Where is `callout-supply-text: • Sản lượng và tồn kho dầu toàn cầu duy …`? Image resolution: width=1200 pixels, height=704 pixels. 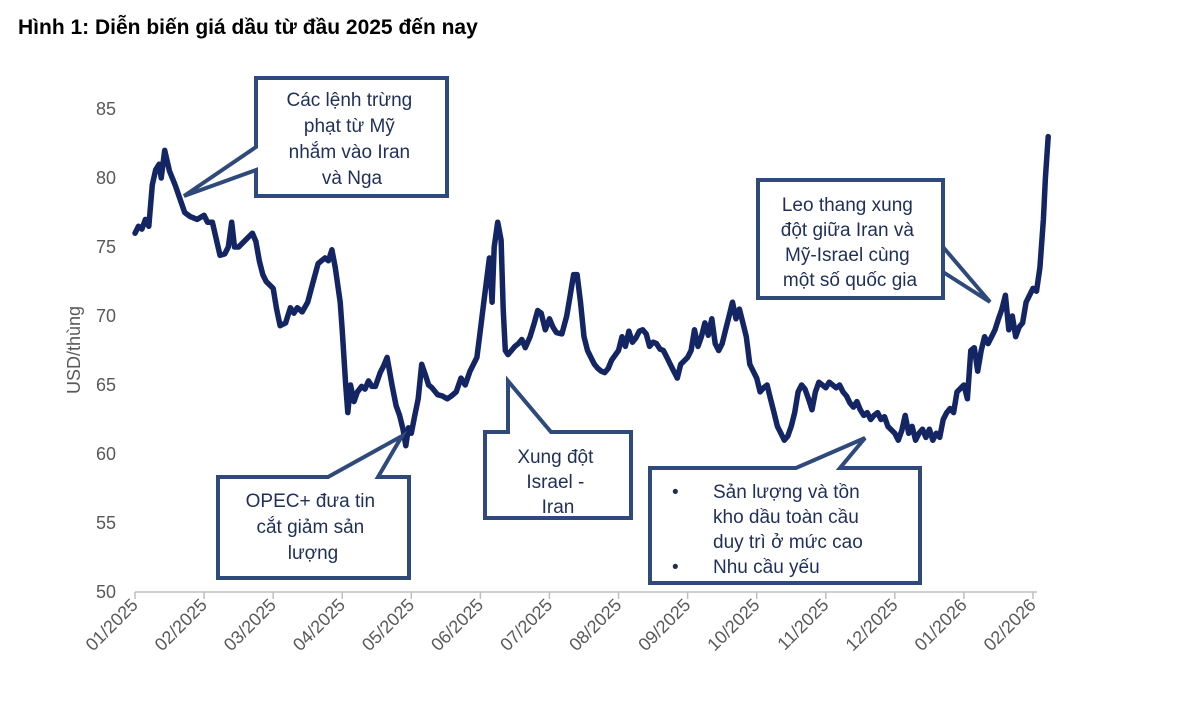
callout-supply-text: • Sản lượng và tồn kho dầu toàn cầu duy … is located at coordinates (770, 530).